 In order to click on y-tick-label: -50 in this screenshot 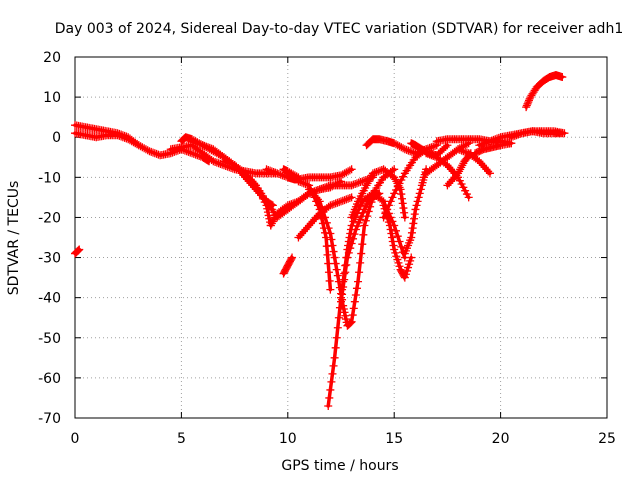, I will do `click(49, 339)`.